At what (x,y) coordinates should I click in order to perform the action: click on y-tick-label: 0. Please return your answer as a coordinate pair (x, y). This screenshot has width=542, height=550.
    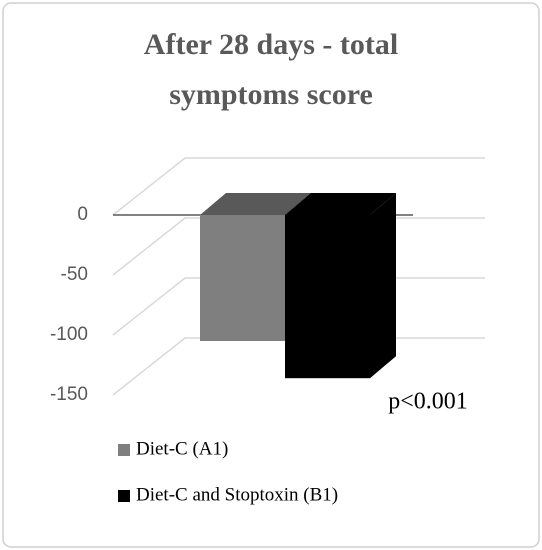
    Looking at the image, I should click on (82, 214).